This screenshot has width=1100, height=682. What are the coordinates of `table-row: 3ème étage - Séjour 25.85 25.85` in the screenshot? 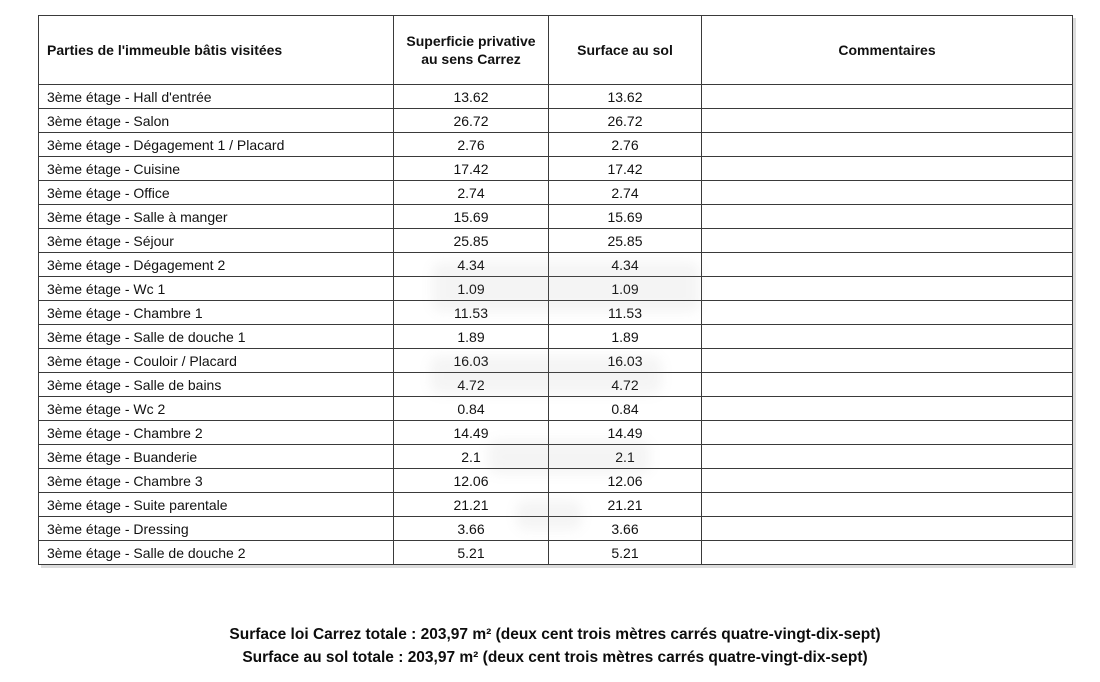 It's located at (555, 240).